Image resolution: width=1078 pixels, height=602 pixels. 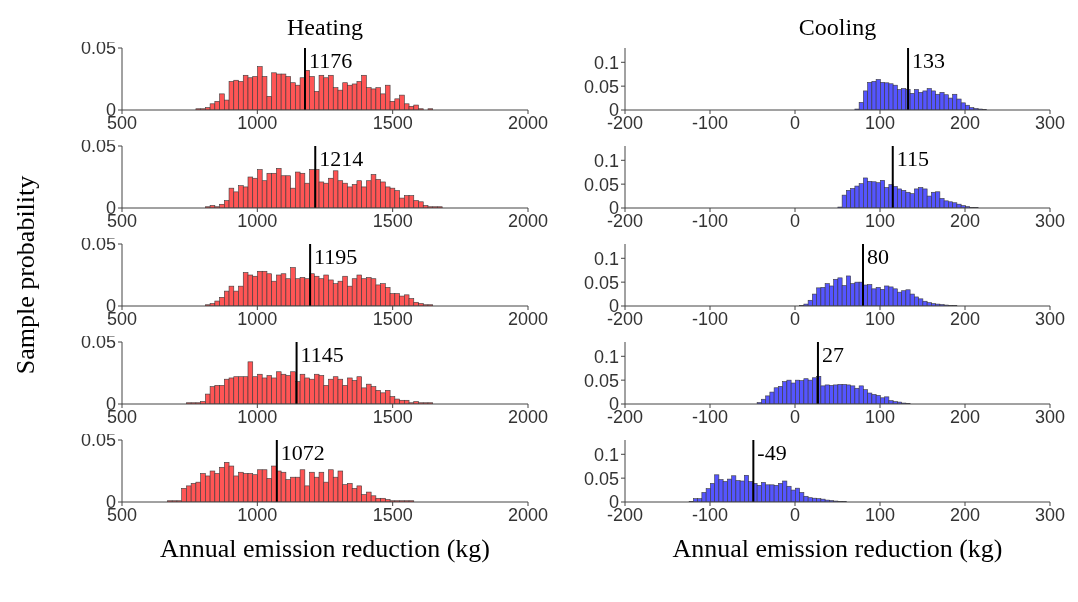 I want to click on ref-line-label: 1176, so click(x=330, y=60).